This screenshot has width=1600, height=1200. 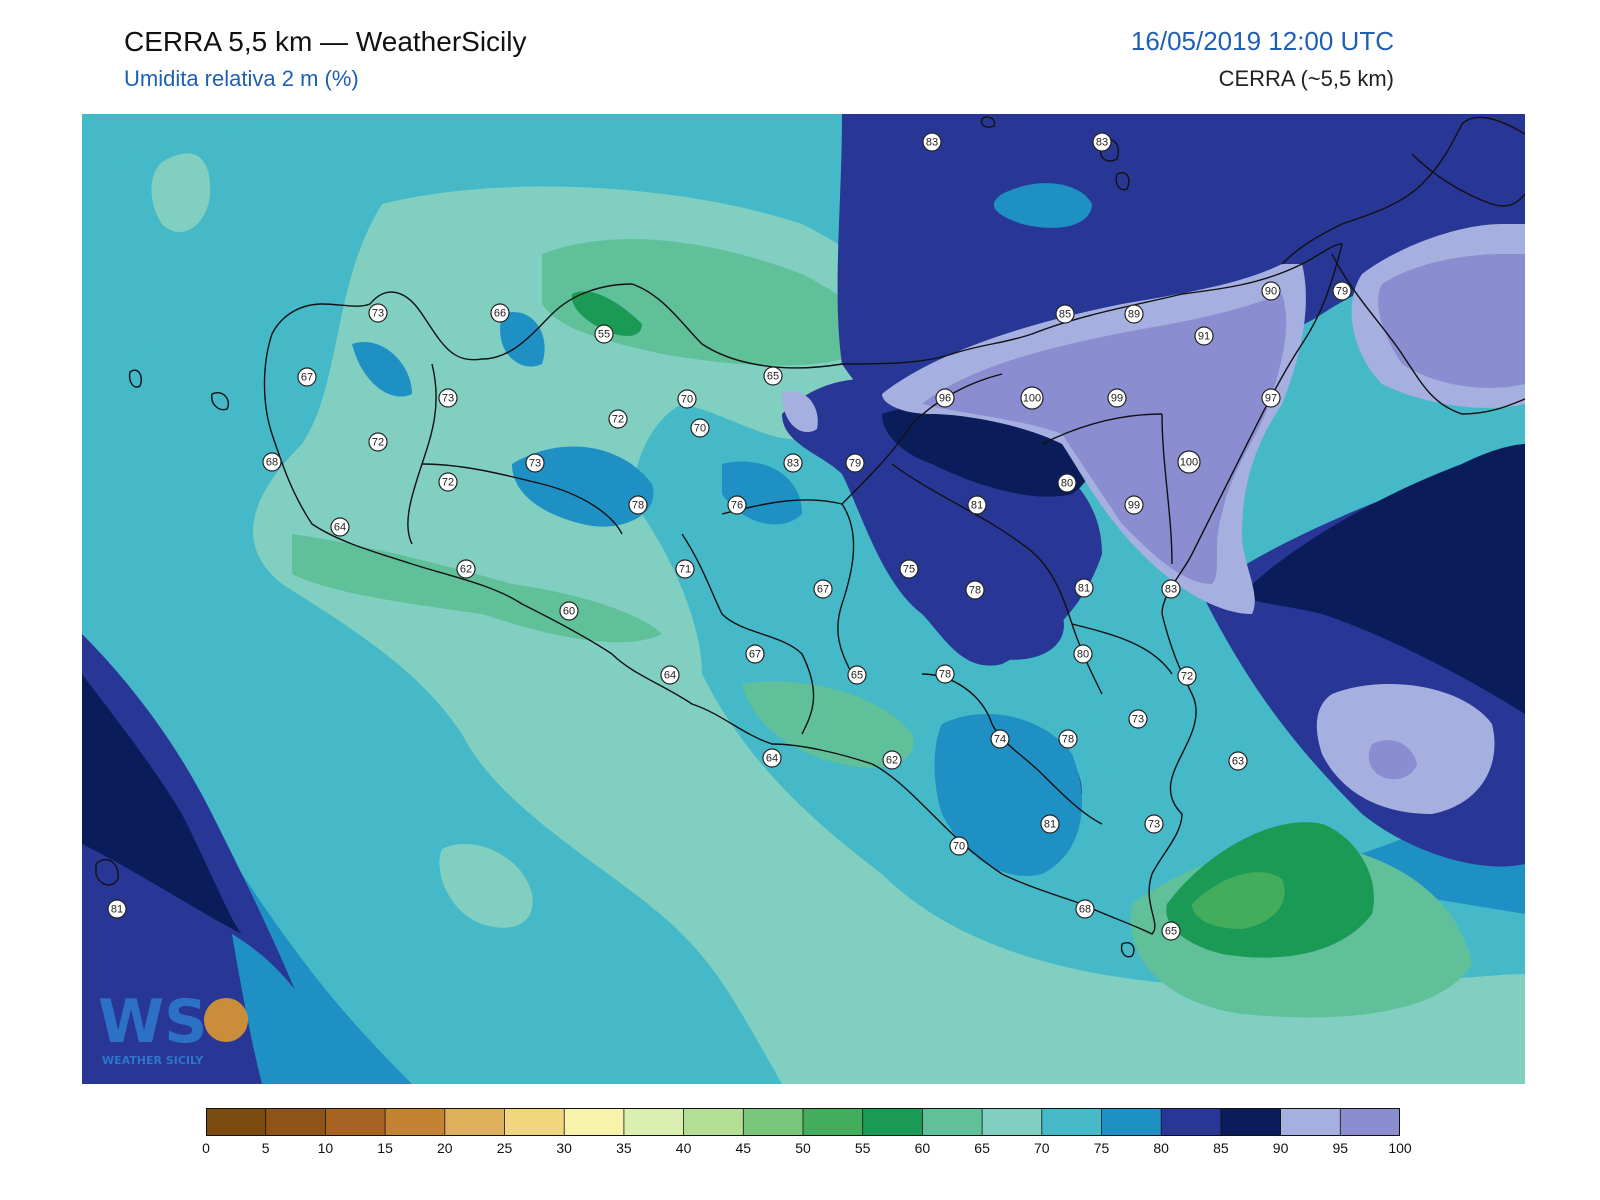 I want to click on colorbar-tick-label: 5, so click(x=265, y=1148).